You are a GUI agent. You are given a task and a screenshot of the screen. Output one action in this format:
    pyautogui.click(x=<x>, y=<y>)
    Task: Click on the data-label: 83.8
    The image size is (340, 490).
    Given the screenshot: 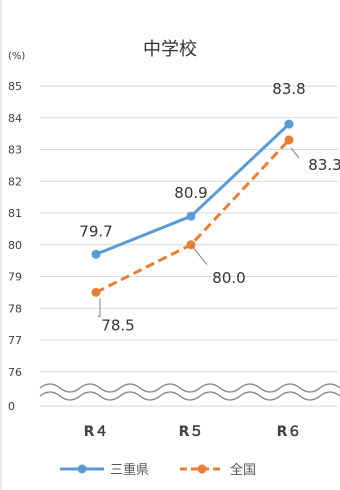 What is the action you would take?
    pyautogui.click(x=288, y=89)
    